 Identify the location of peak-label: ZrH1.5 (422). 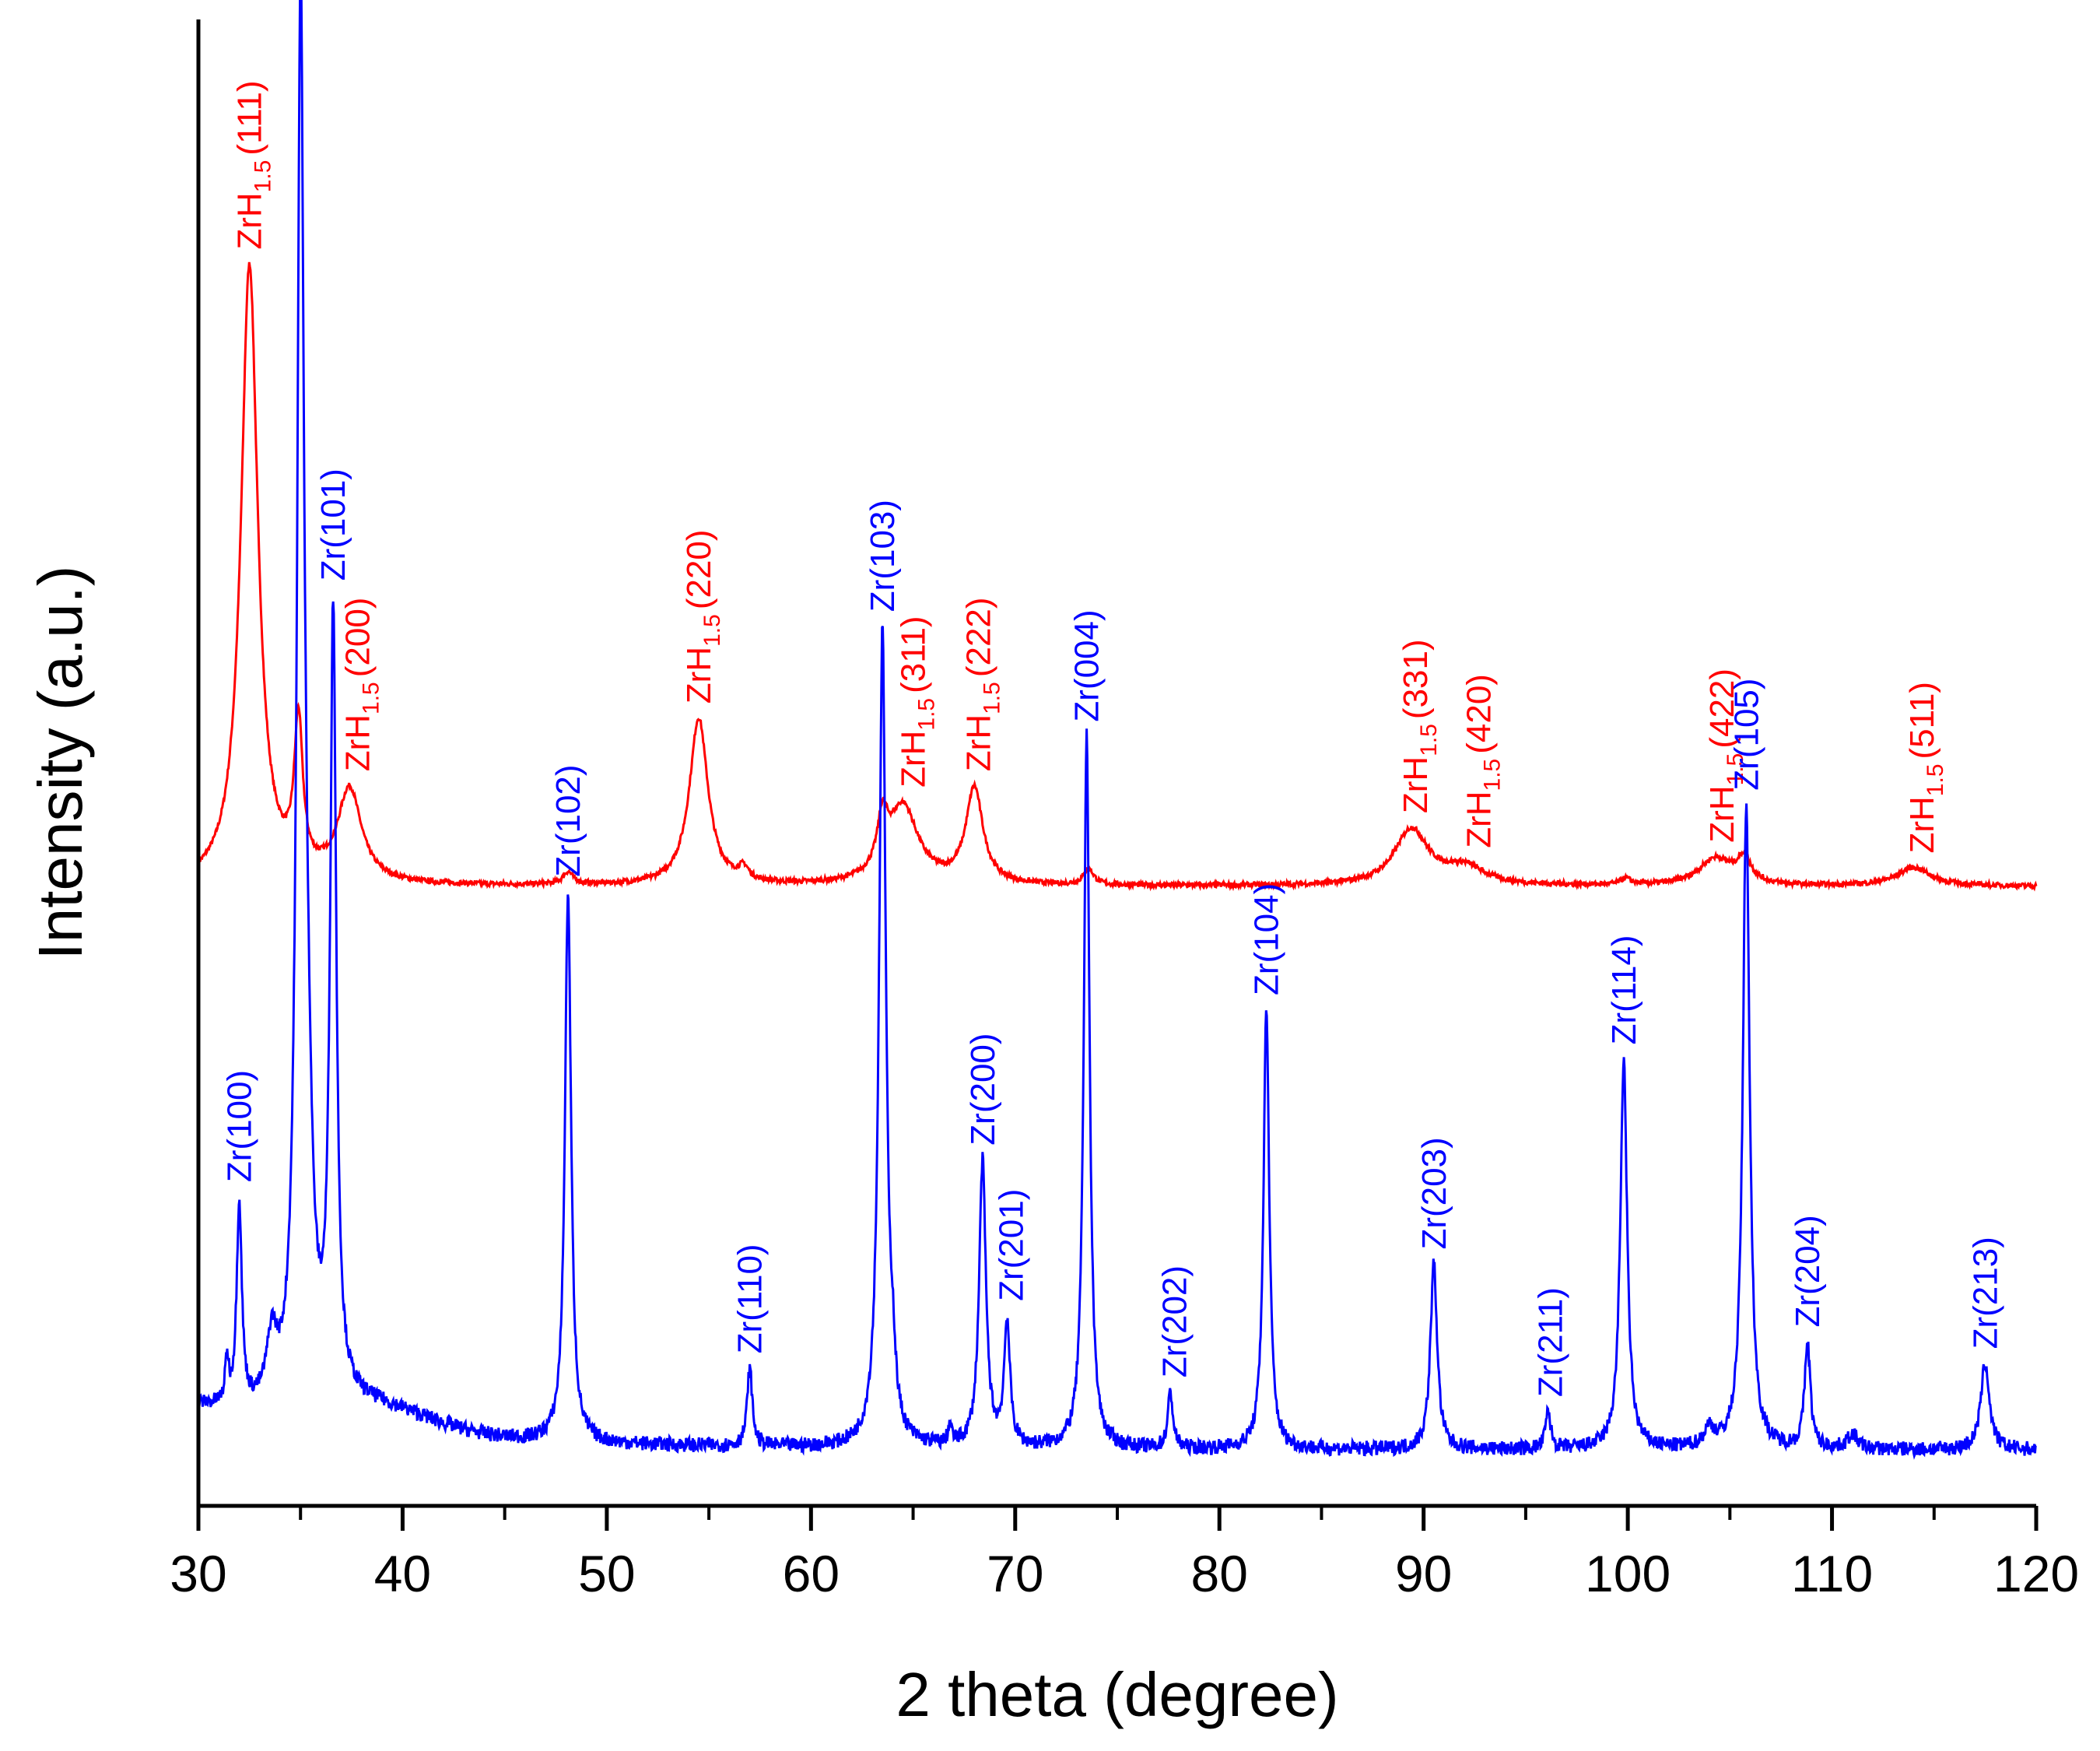
(1725, 756).